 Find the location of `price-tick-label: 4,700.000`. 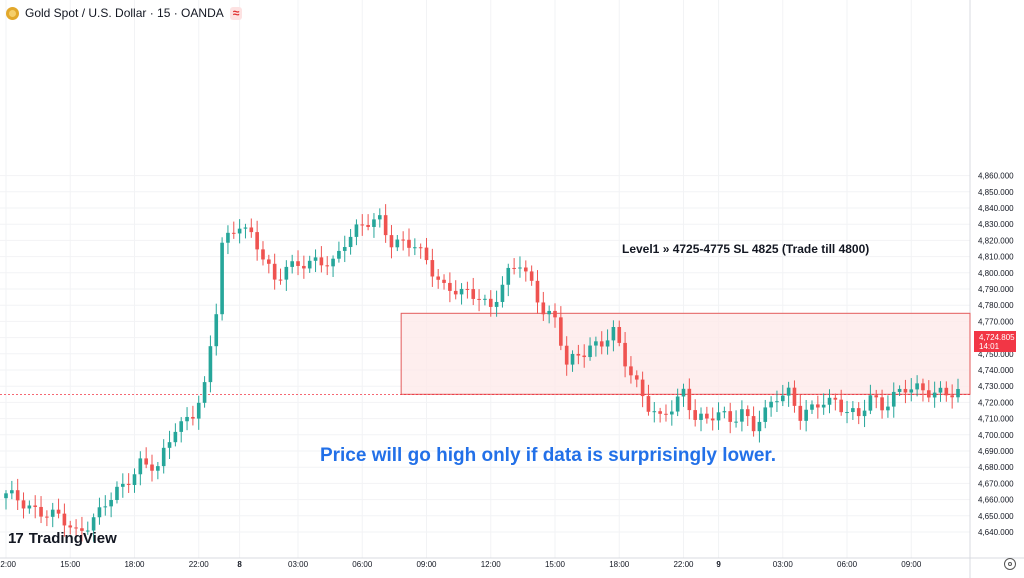

price-tick-label: 4,700.000 is located at coordinates (996, 435).